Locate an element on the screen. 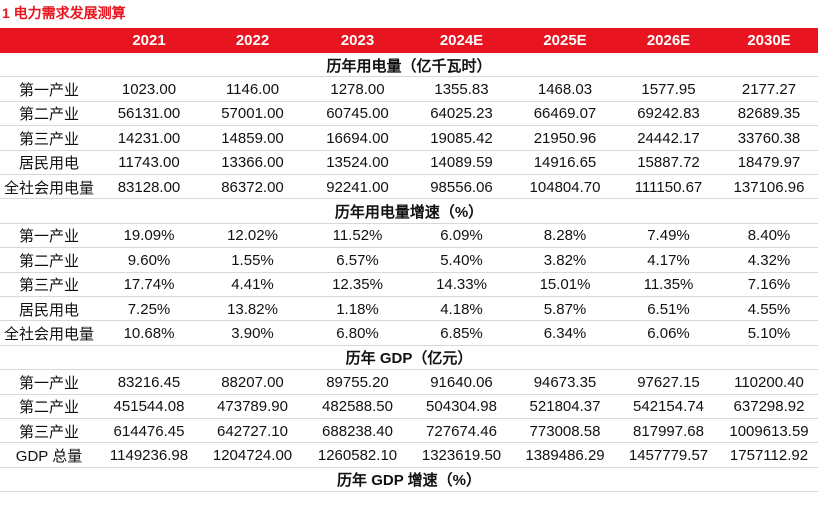 This screenshot has width=830, height=522. data-cell: 642727.10 is located at coordinates (252, 431).